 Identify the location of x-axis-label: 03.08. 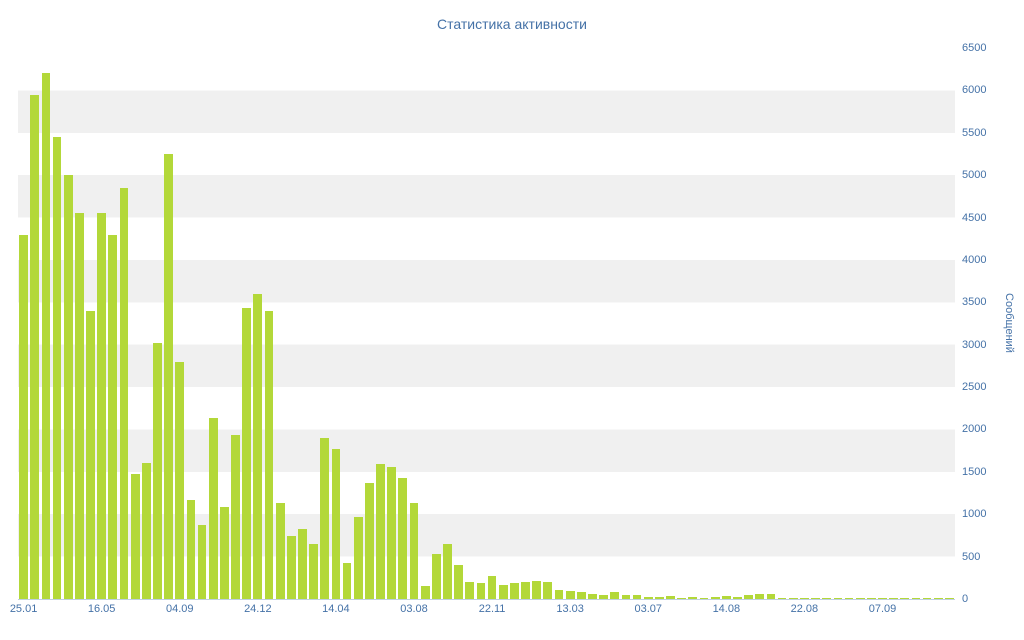
(414, 609).